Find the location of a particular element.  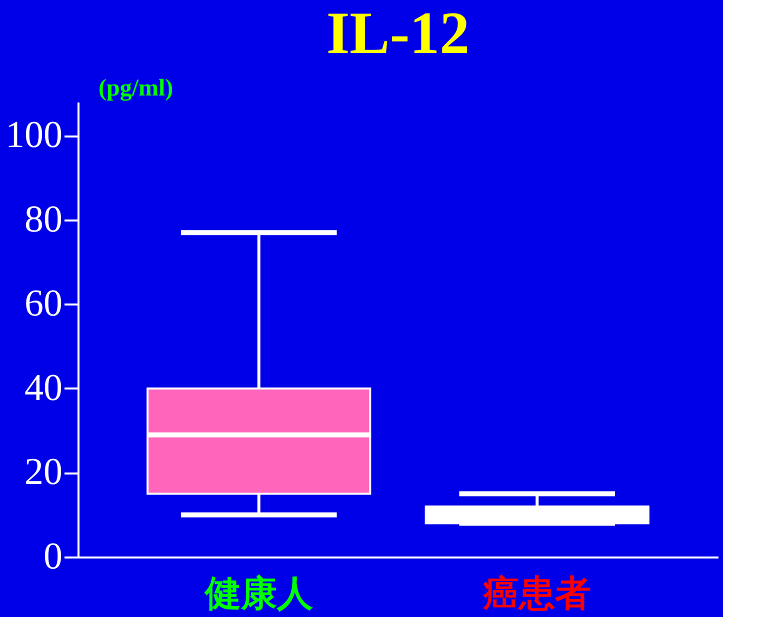

x-tick-label: 健康人 is located at coordinates (258, 594).